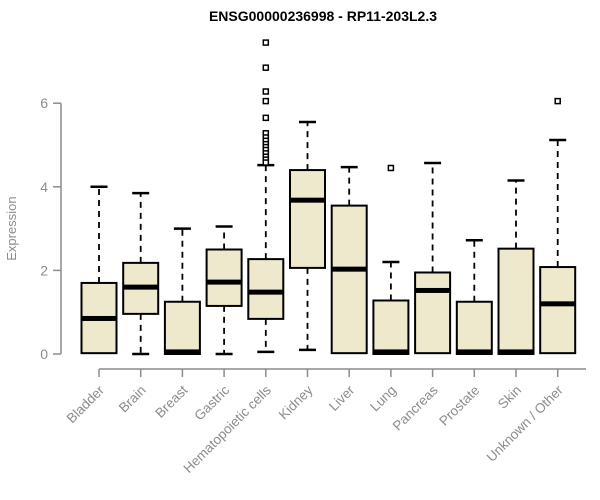 The height and width of the screenshot is (500, 600). I want to click on y-tick-label: 4, so click(44, 187).